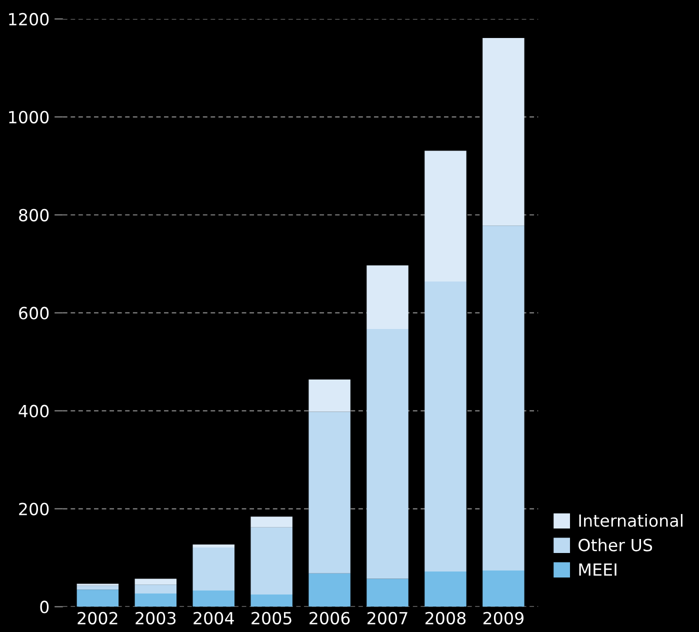  I want to click on y-tick-label: 1200, so click(29, 19).